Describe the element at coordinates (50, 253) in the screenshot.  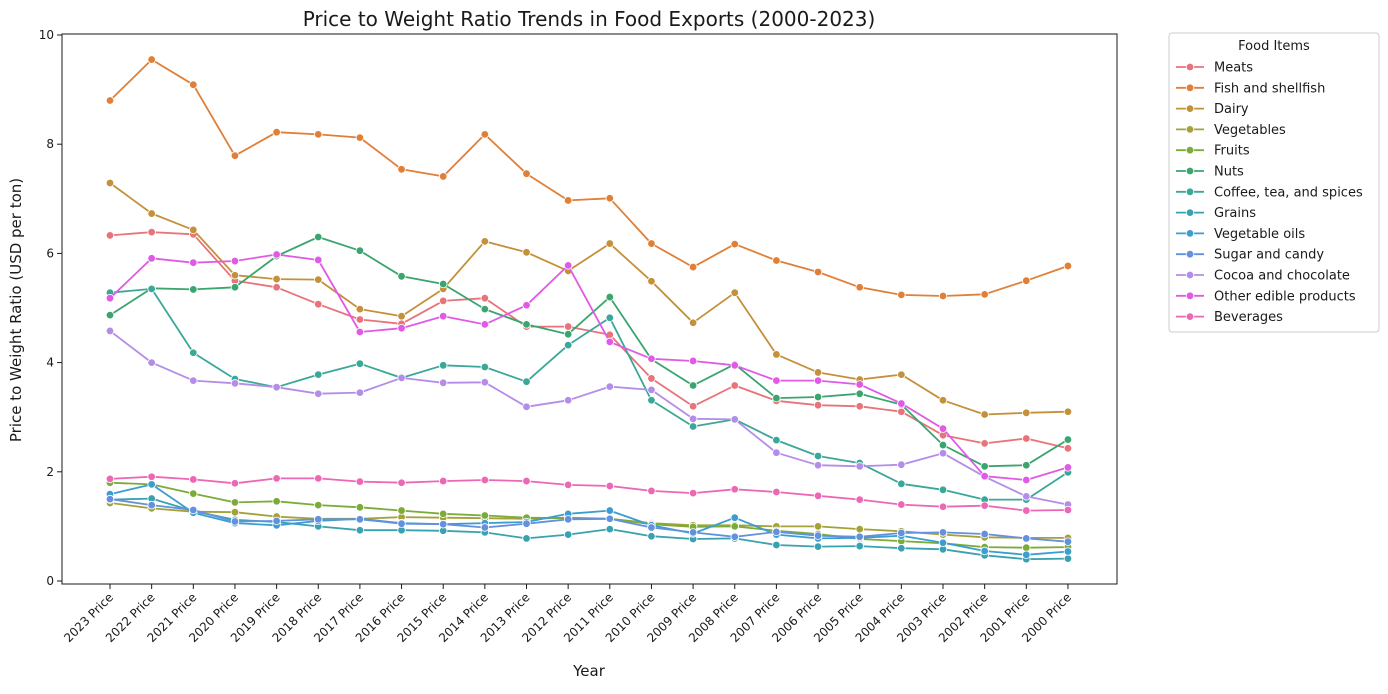
I see `y-tick-label: 6` at that location.